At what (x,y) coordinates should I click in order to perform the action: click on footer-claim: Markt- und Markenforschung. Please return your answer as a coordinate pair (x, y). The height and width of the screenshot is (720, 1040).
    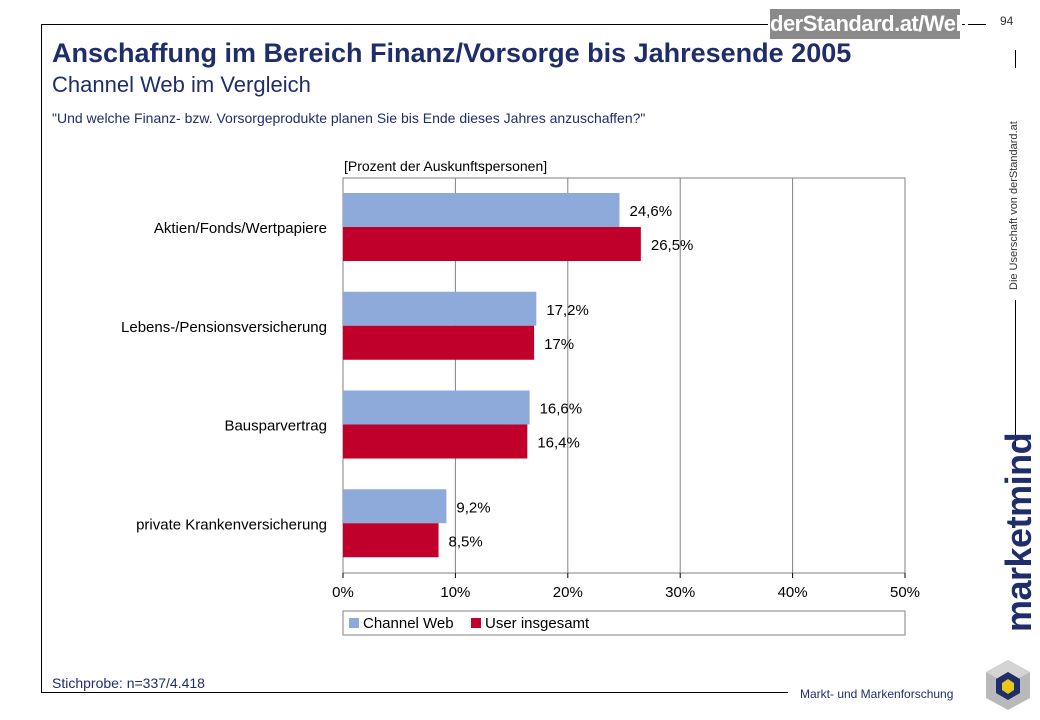
    Looking at the image, I should click on (877, 694).